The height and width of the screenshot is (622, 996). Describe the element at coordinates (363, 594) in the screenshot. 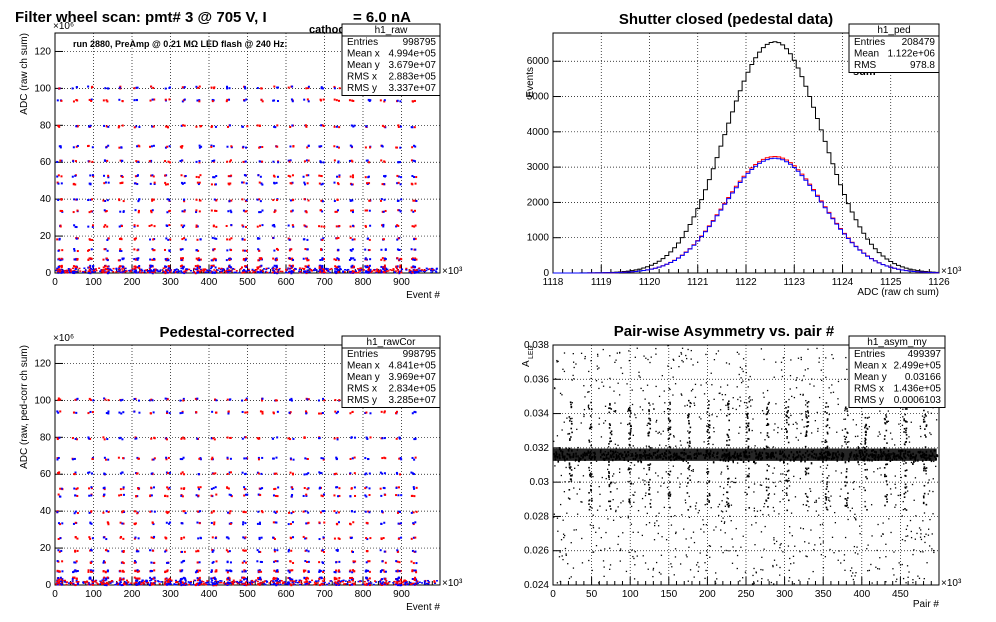

I see `x-tick-label: 800` at that location.